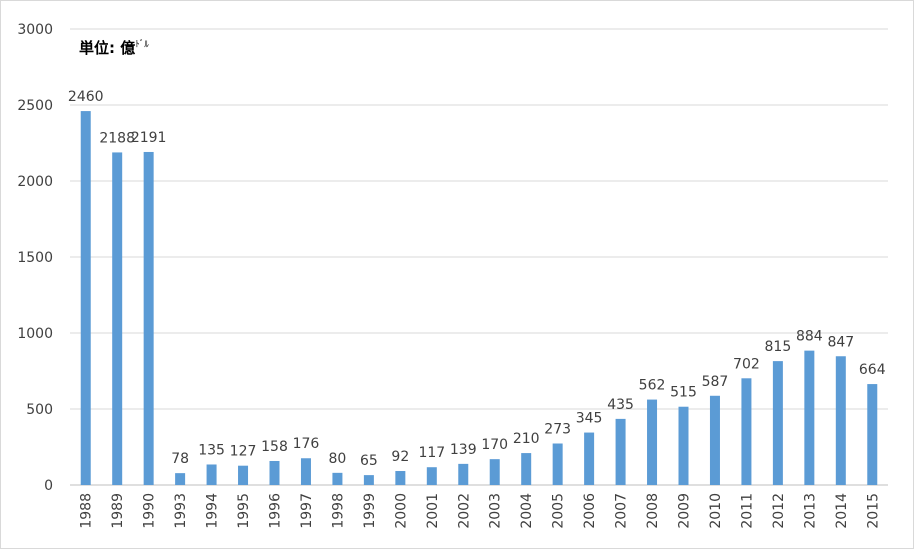  What do you see at coordinates (107, 48) in the screenshot?
I see `unit-label-main: 単位: 億` at bounding box center [107, 48].